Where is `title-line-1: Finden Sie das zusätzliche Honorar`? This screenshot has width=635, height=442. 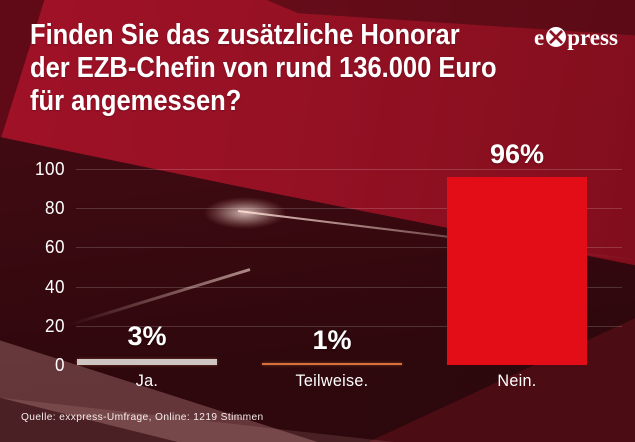
title-line-1: Finden Sie das zusätzliche Honorar is located at coordinates (245, 35).